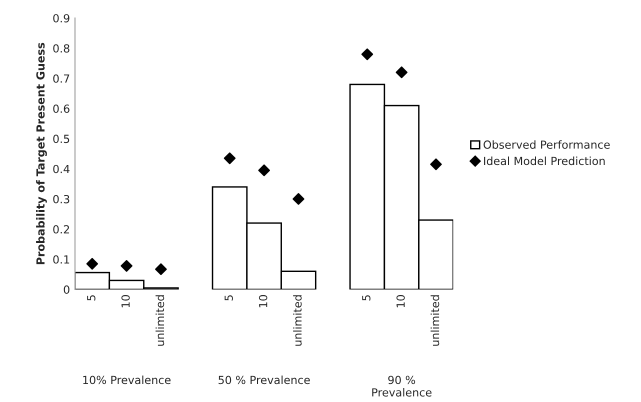 The image size is (641, 402). What do you see at coordinates (61, 78) in the screenshot?
I see `y-tick-label: 0.7` at bounding box center [61, 78].